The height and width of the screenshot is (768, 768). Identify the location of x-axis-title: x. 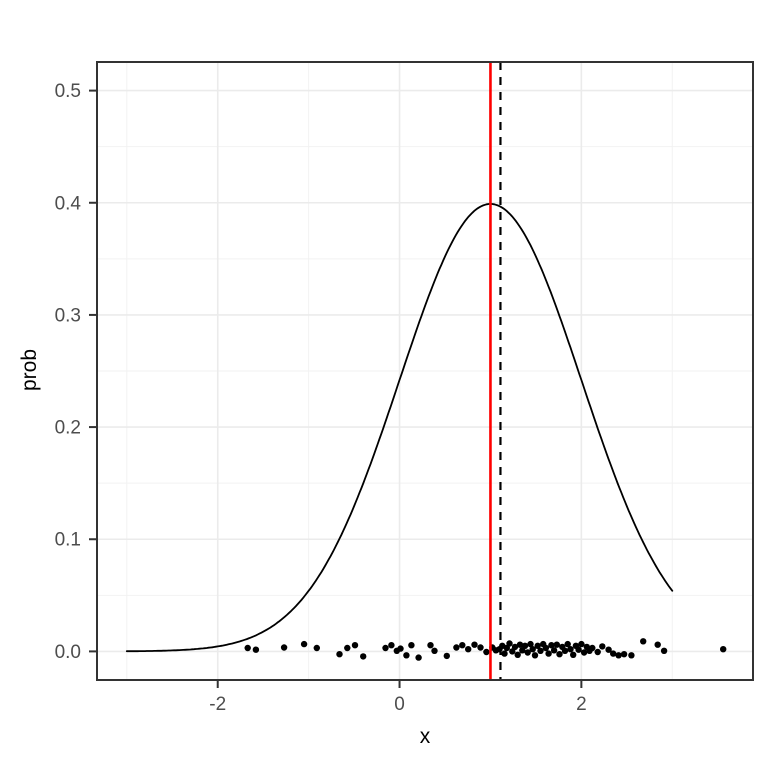
(425, 736).